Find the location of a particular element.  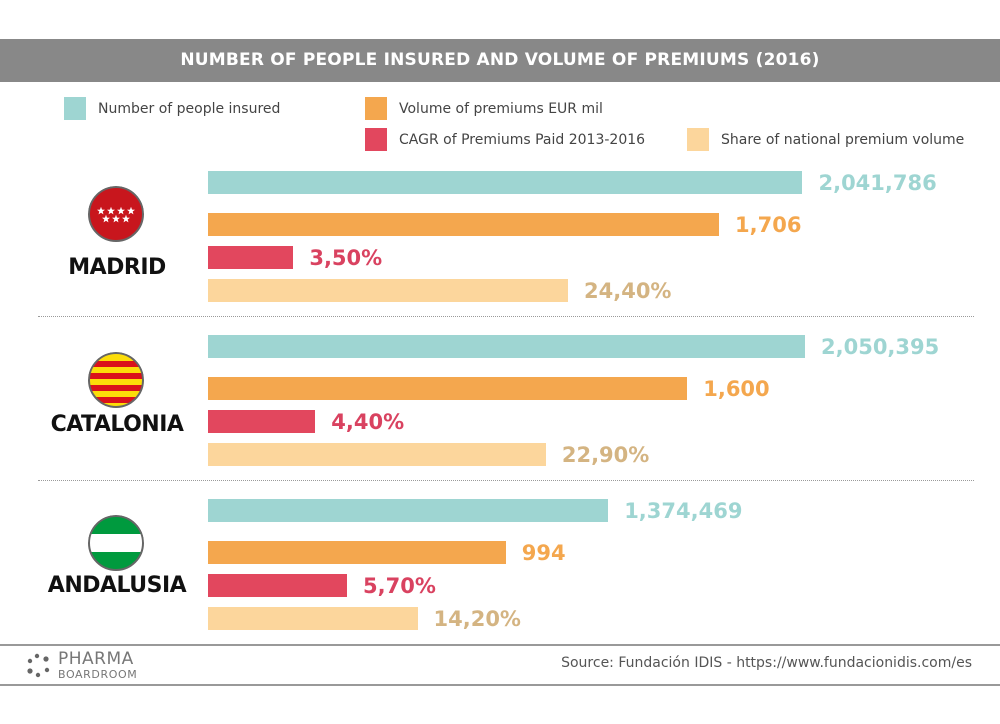

data-label-premiums-catalonia: 1,600 is located at coordinates (736, 389).